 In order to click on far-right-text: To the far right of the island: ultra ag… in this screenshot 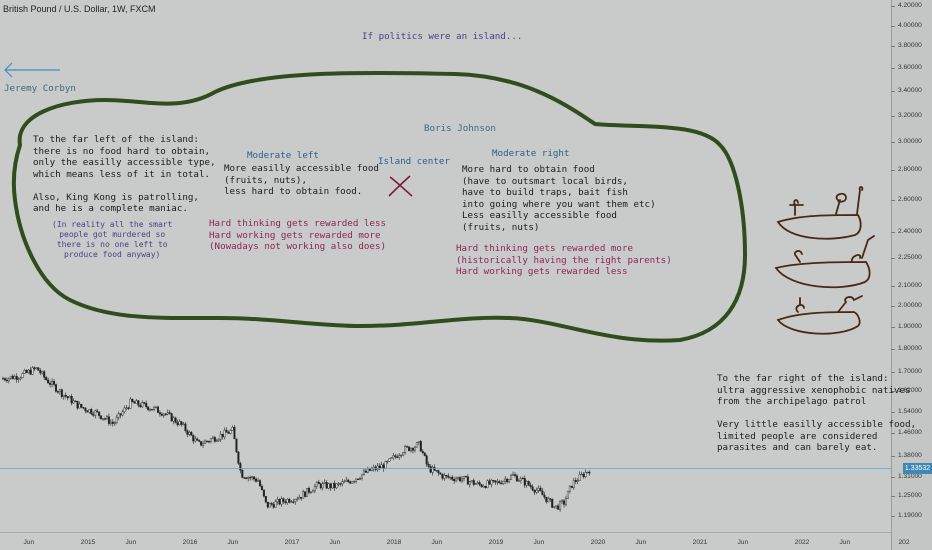, I will do `click(817, 413)`.